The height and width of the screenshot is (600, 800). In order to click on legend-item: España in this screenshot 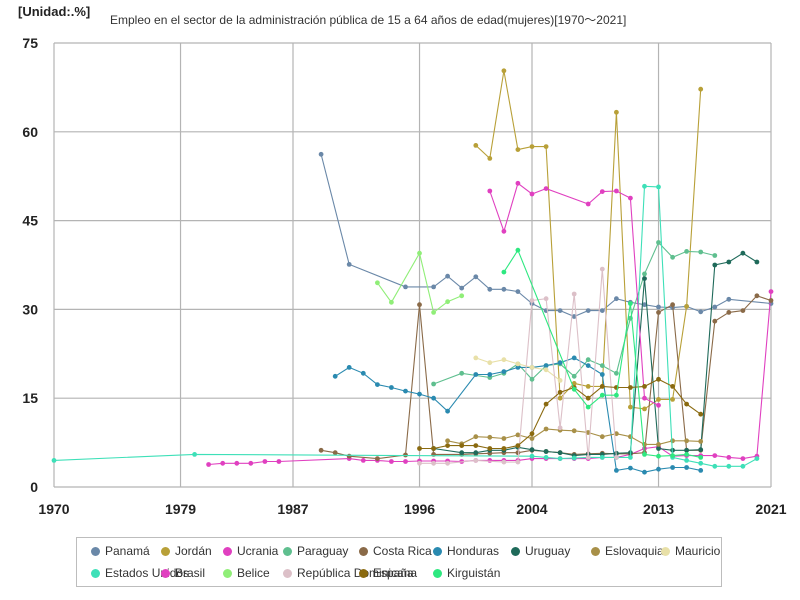, I will do `click(386, 573)`.